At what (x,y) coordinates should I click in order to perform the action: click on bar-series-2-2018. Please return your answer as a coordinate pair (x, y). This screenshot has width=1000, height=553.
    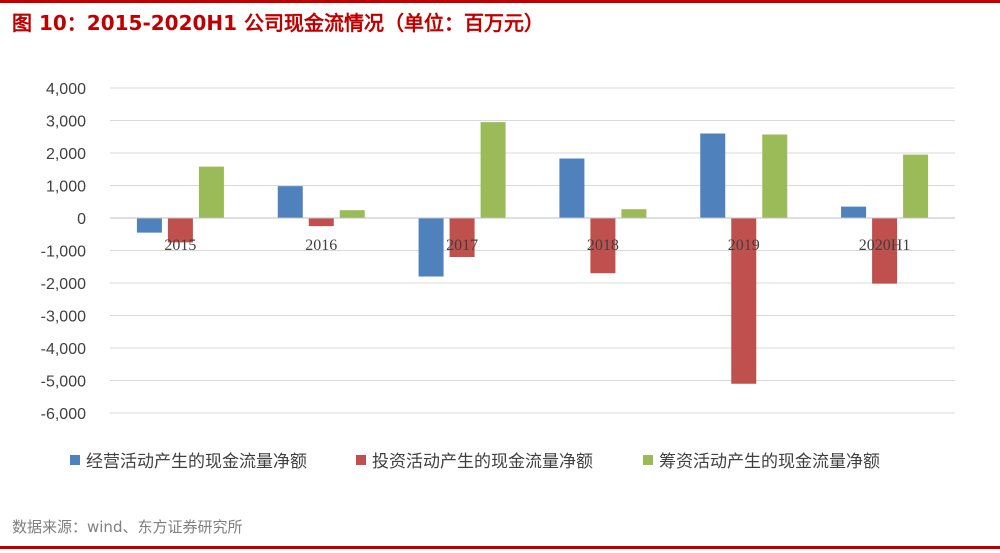
    Looking at the image, I should click on (603, 246).